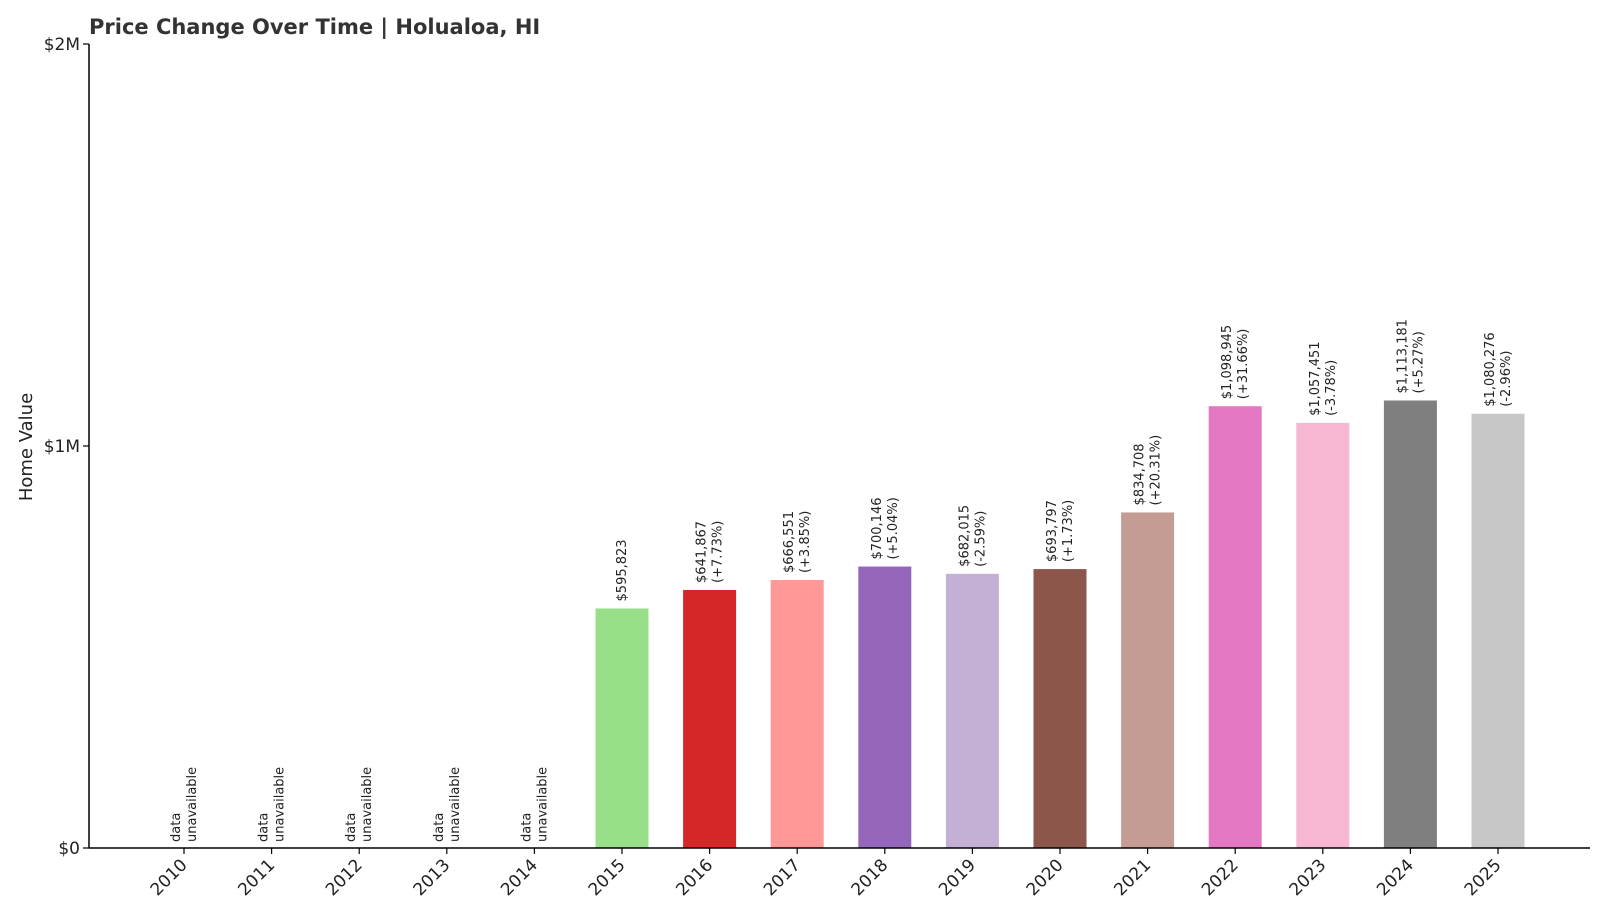 The height and width of the screenshot is (914, 1600). What do you see at coordinates (1418, 362) in the screenshot?
I see `bar-value-label: (+5.27%)` at bounding box center [1418, 362].